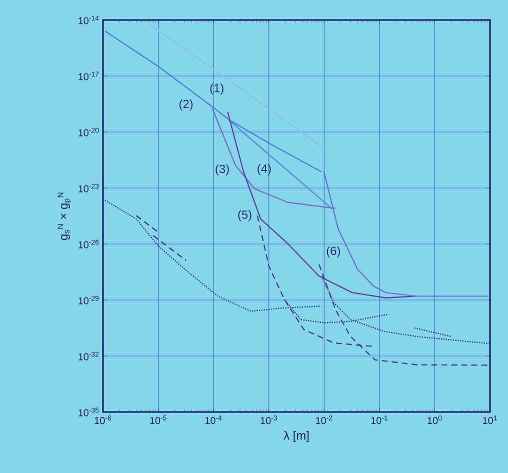  I want to click on series-label: (3), so click(222, 170).